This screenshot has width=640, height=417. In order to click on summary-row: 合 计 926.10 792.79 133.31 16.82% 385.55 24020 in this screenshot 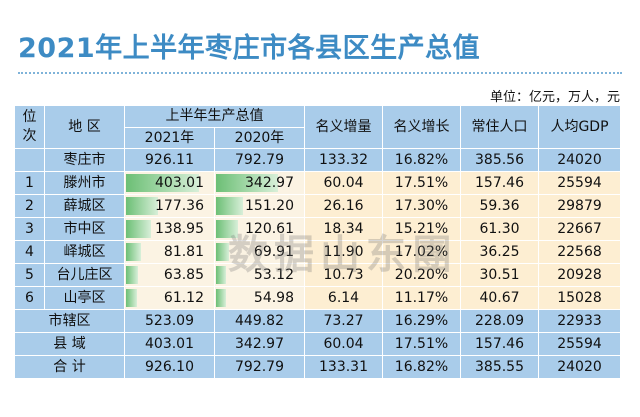, I will do `click(317, 367)`.